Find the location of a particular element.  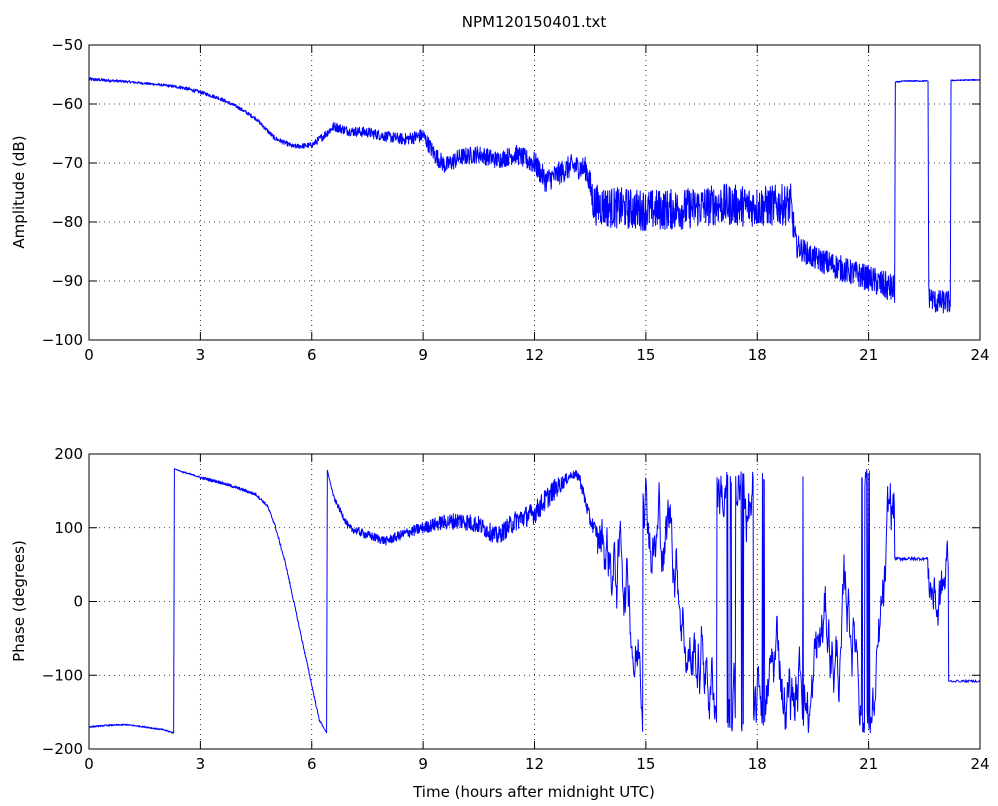

phase-y-tick-label: 200 is located at coordinates (68, 454).